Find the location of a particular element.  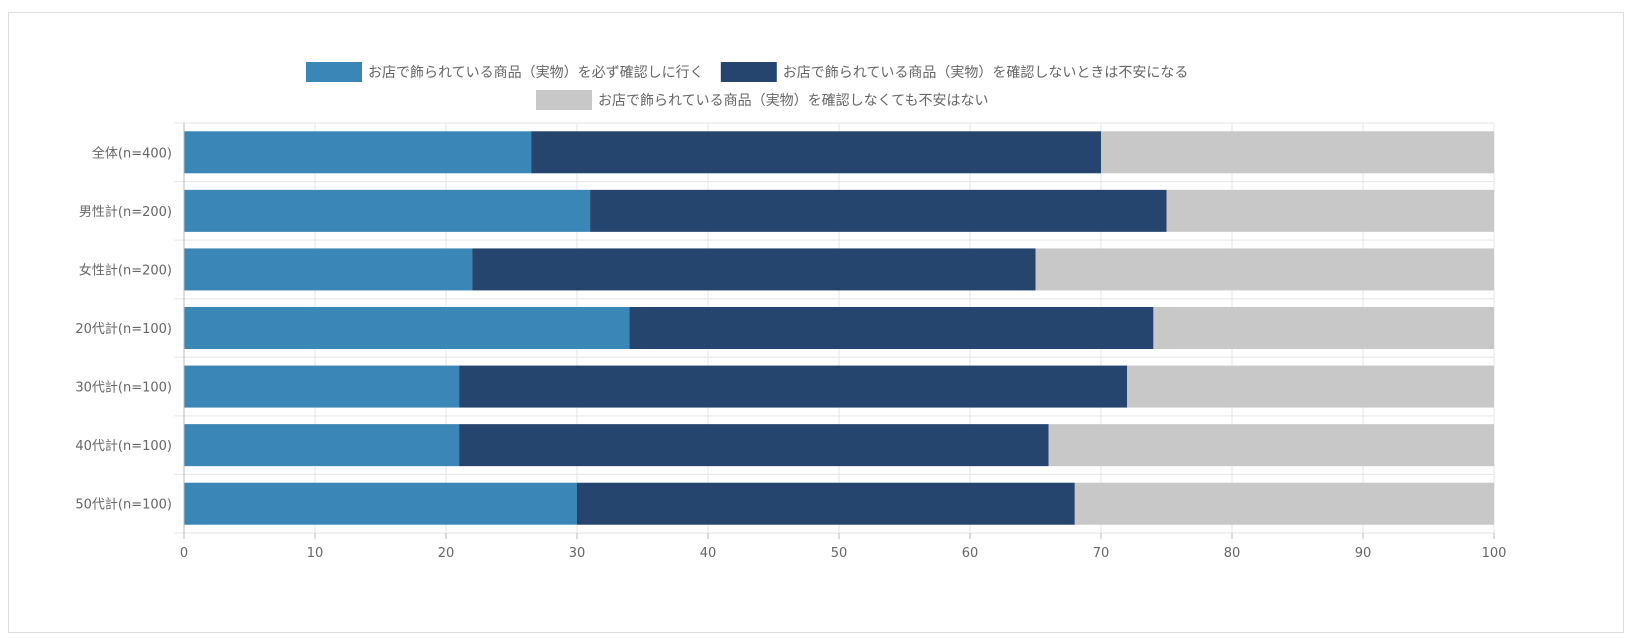

x-tick-label: 30 is located at coordinates (577, 553).